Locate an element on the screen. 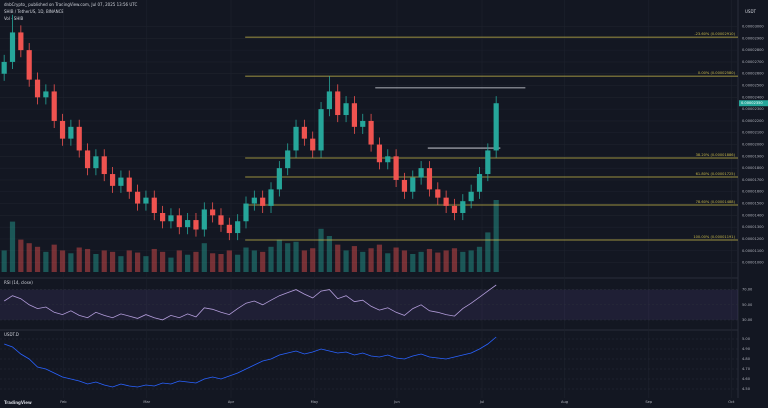  price-tag-label: 0.00002350 is located at coordinates (752, 103).